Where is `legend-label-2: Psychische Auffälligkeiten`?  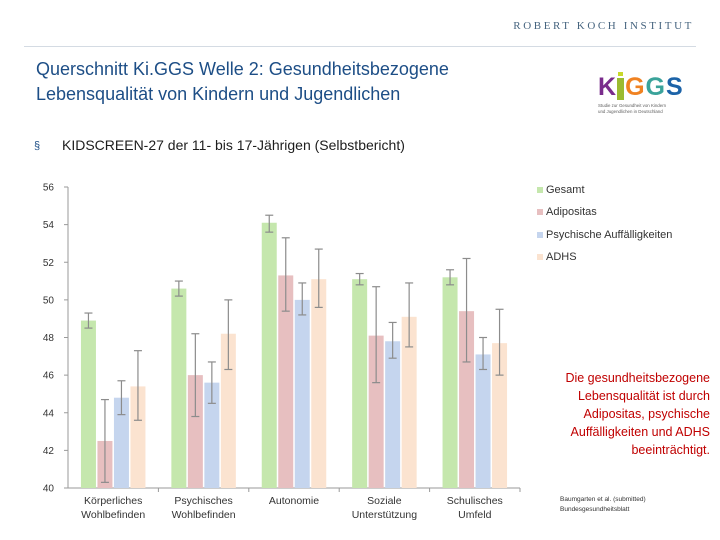 legend-label-2: Psychische Auffälligkeiten is located at coordinates (609, 234).